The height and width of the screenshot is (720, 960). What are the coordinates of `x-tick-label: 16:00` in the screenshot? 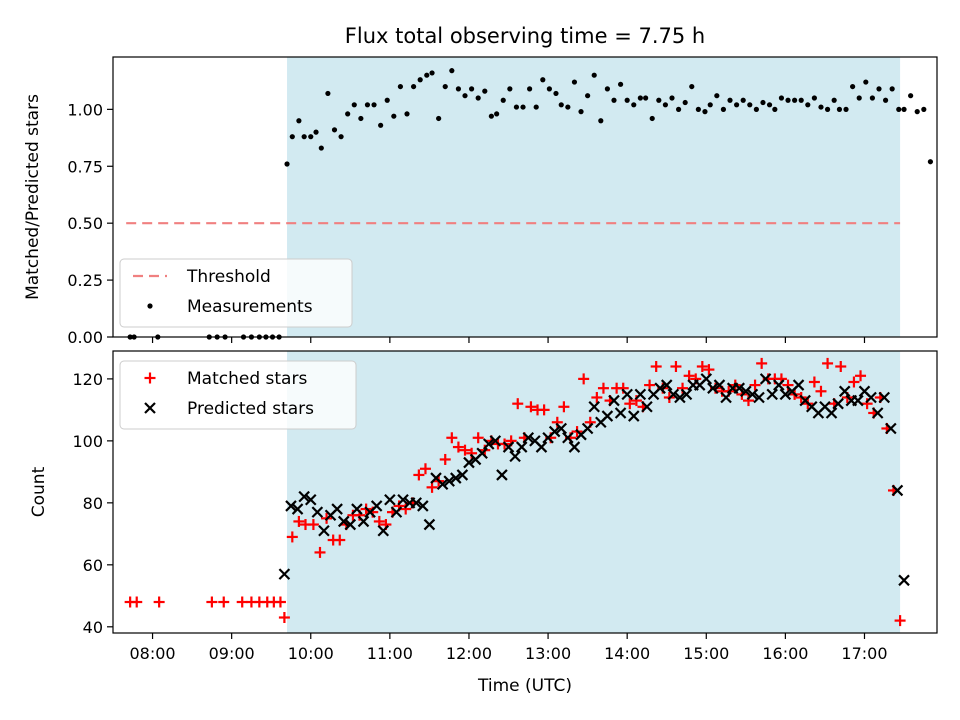 It's located at (785, 653).